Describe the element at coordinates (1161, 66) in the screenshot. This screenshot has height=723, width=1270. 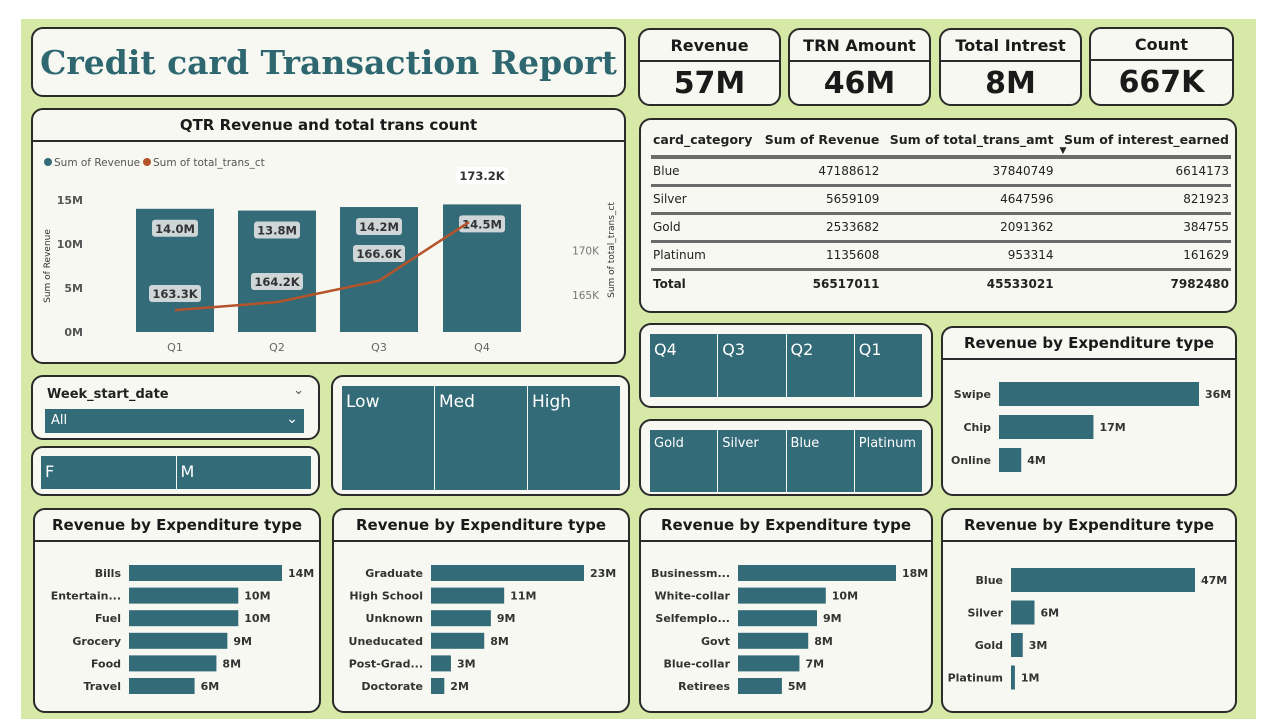
I see `kpi-count-card: Count 667K` at that location.